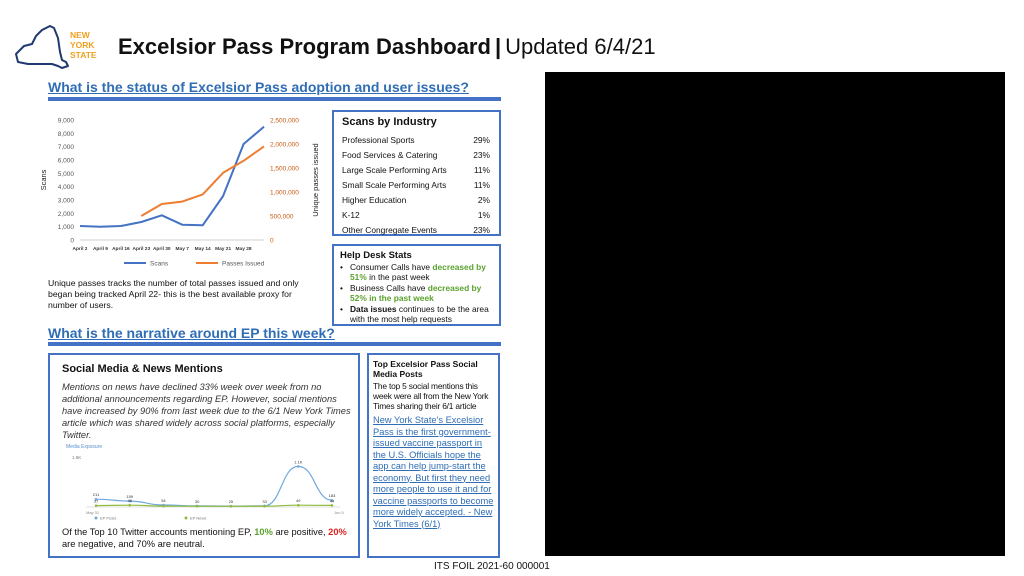  I want to click on social-foot-text-2: are positive,, so click(300, 532).